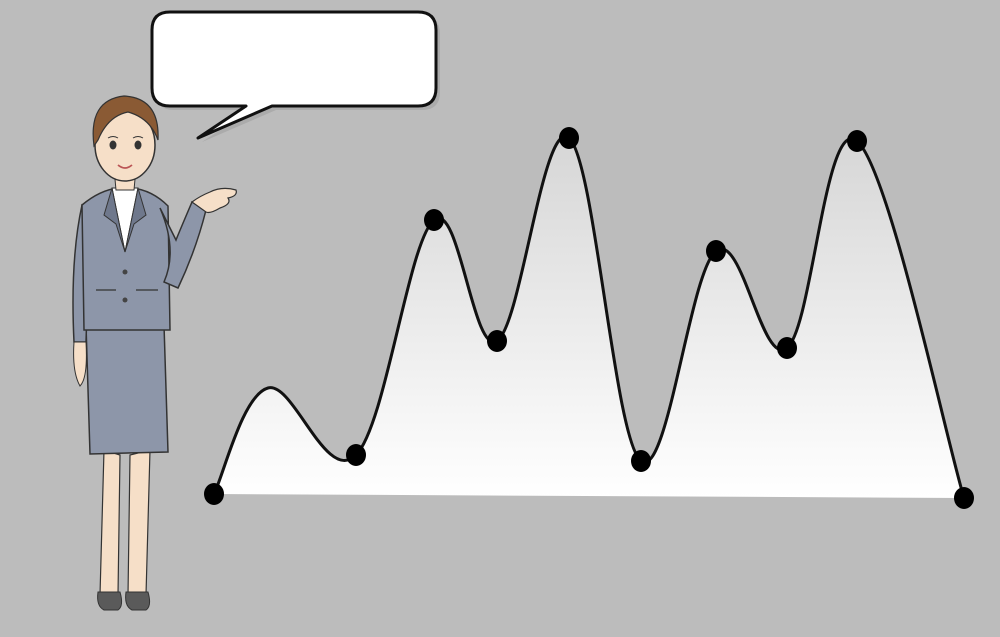 The height and width of the screenshot is (637, 1000). Describe the element at coordinates (213, 200) in the screenshot. I see `presenting-hand` at that location.